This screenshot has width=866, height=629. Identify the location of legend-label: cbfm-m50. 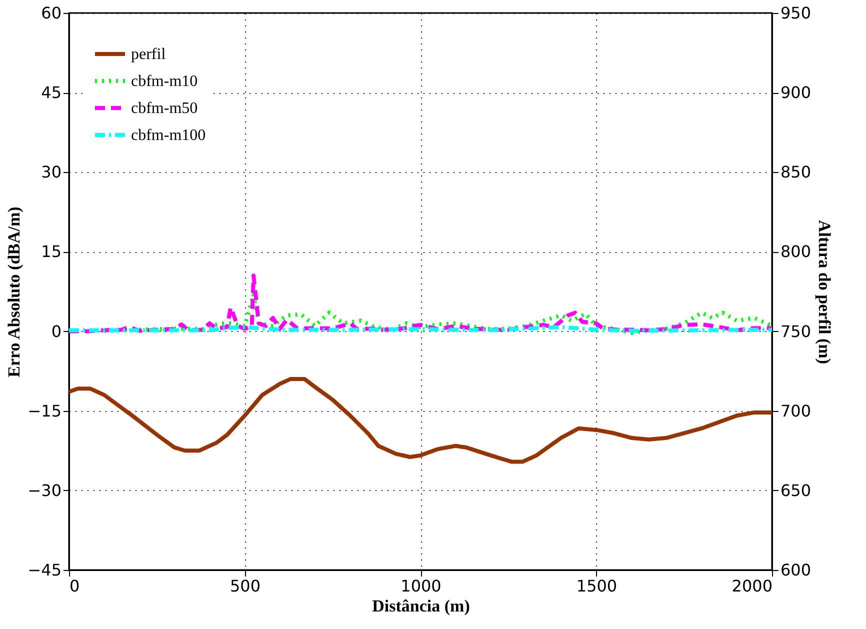
(164, 108).